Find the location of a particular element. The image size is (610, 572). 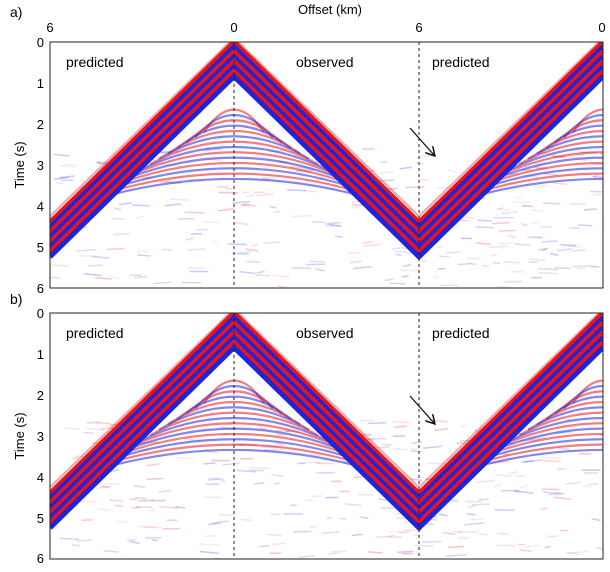

x-tick-labels: 6 0 6 0 is located at coordinates (325, 27).